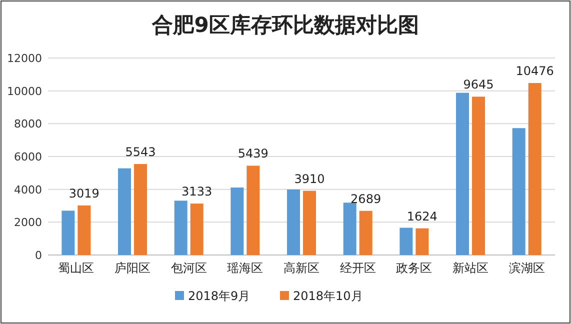 The height and width of the screenshot is (324, 571). What do you see at coordinates (28, 223) in the screenshot?
I see `y-tick-label: 2000` at bounding box center [28, 223].